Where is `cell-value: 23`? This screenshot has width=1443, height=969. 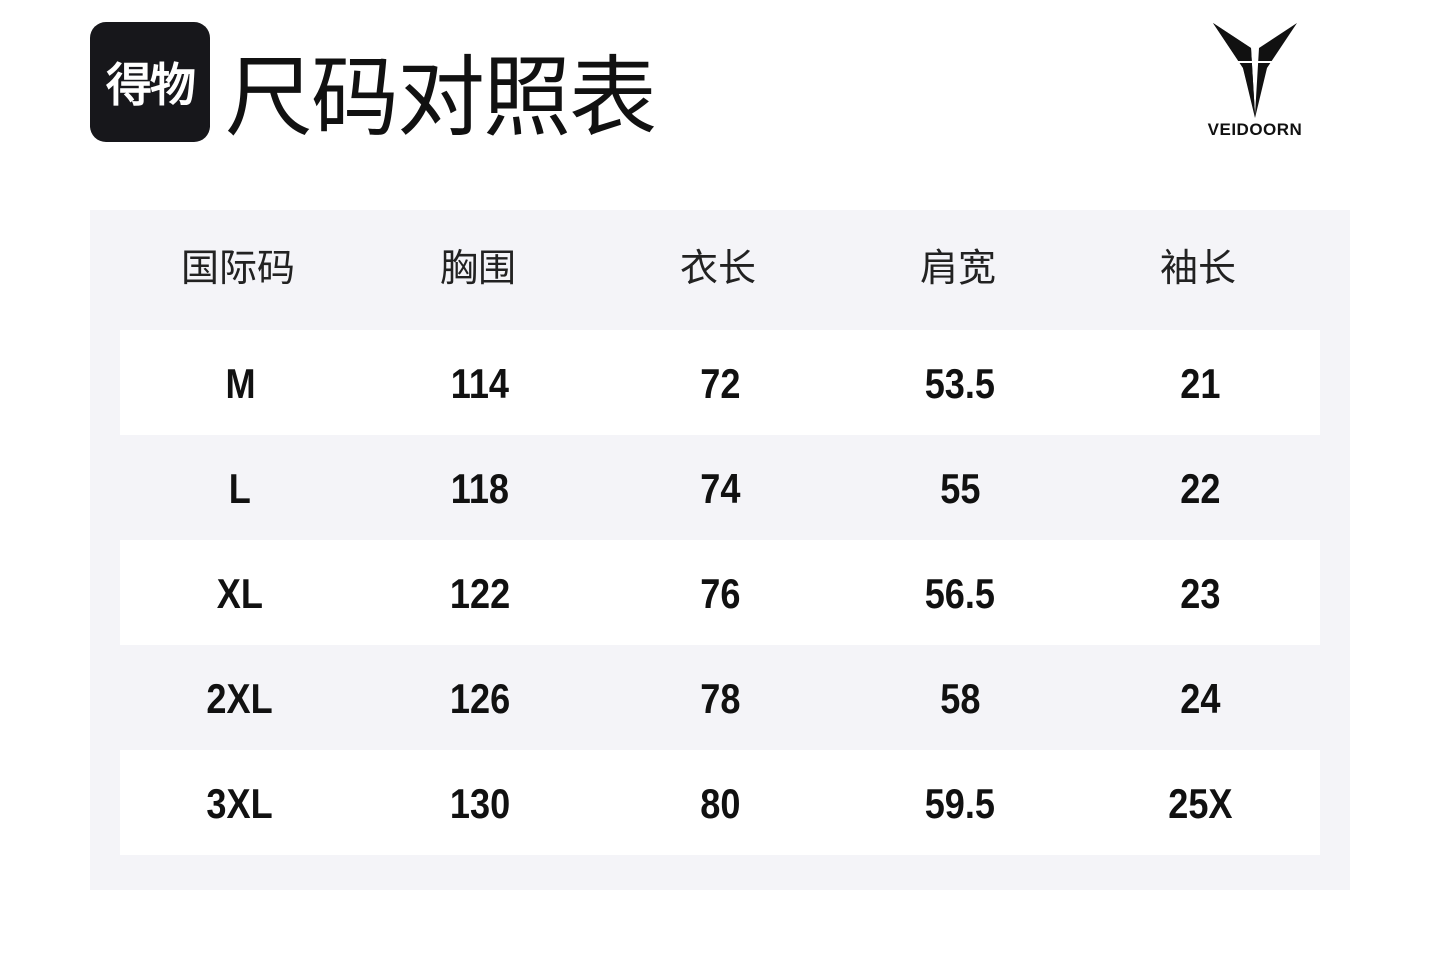 cell-value: 23 is located at coordinates (1200, 593).